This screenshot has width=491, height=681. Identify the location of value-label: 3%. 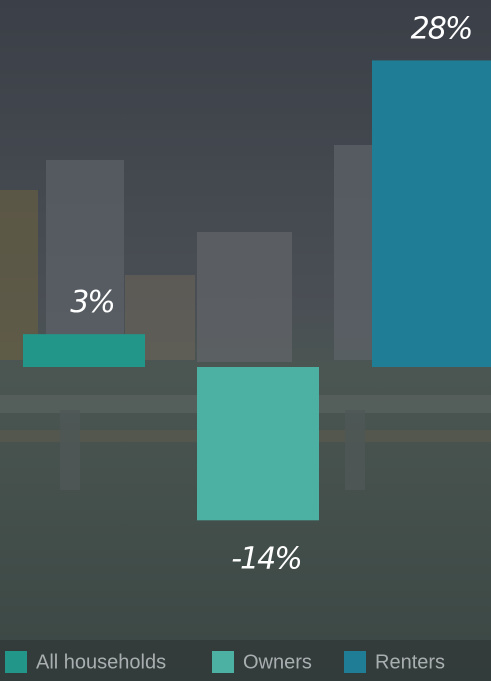
(92, 302).